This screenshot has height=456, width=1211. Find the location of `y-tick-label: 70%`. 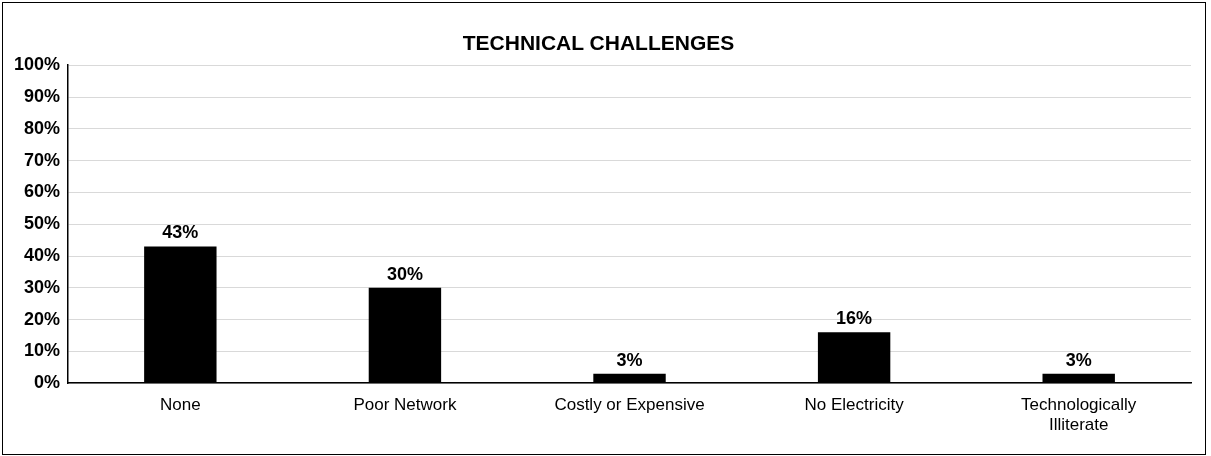

y-tick-label: 70% is located at coordinates (42, 159).